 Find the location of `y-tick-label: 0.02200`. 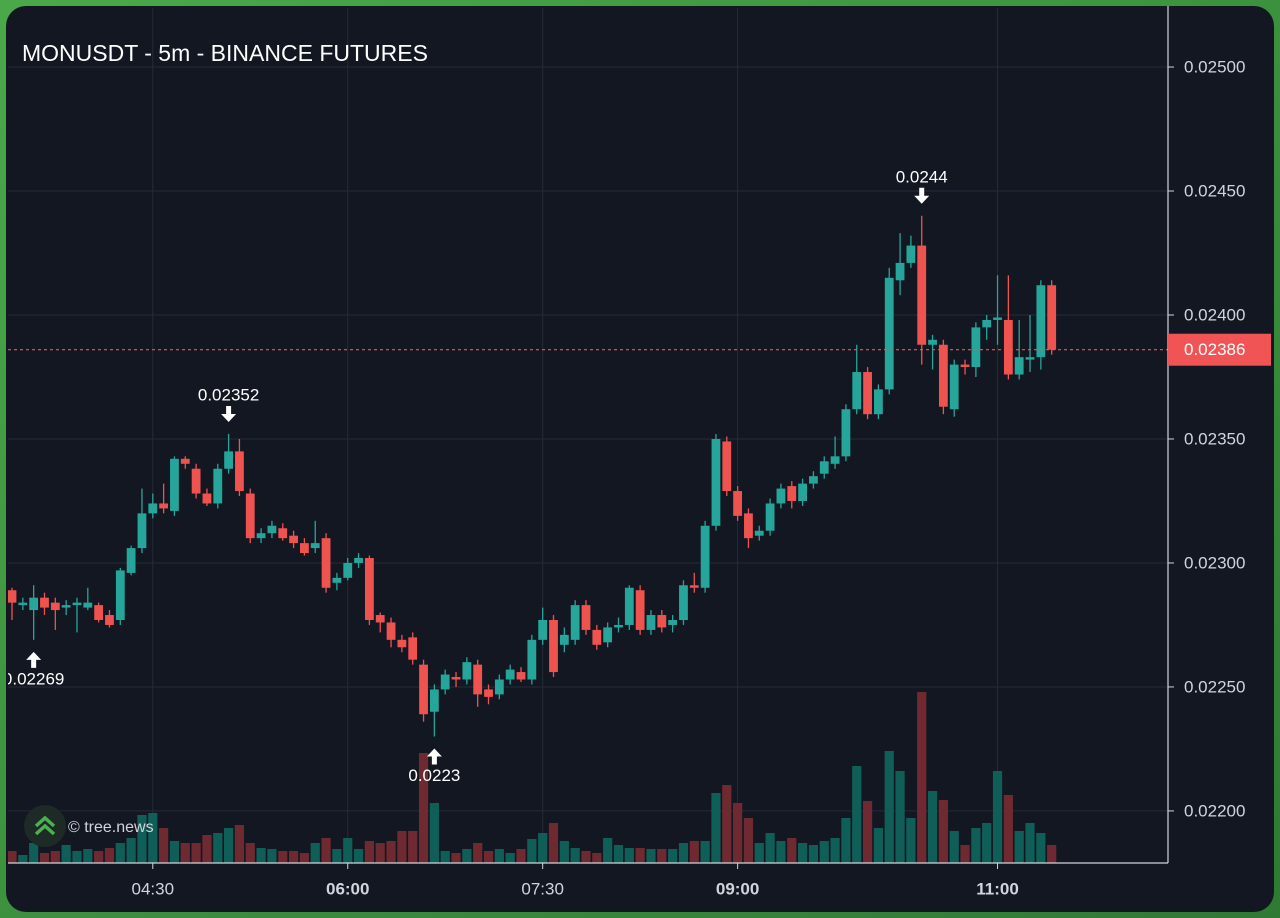

y-tick-label: 0.02200 is located at coordinates (1214, 810).